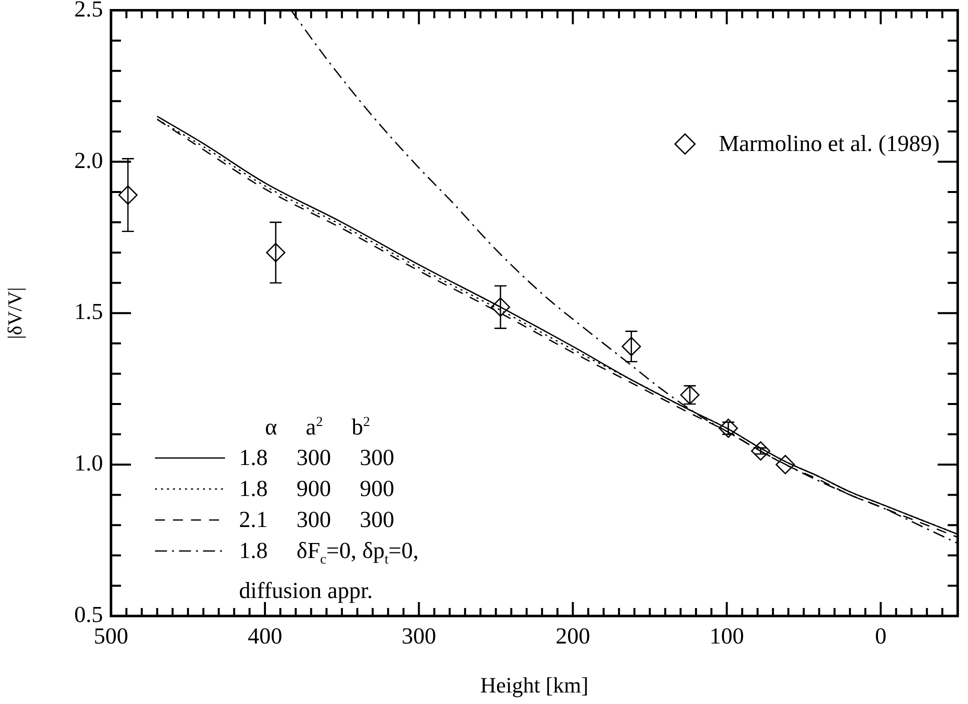  Describe the element at coordinates (534, 685) in the screenshot. I see `x-axis-title: Height [km]` at that location.